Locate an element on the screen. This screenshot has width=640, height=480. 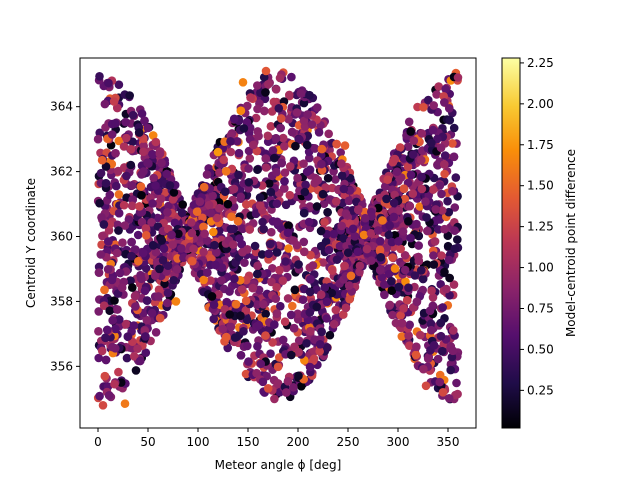
colorbar-tick-label: 1.25 is located at coordinates (540, 227).